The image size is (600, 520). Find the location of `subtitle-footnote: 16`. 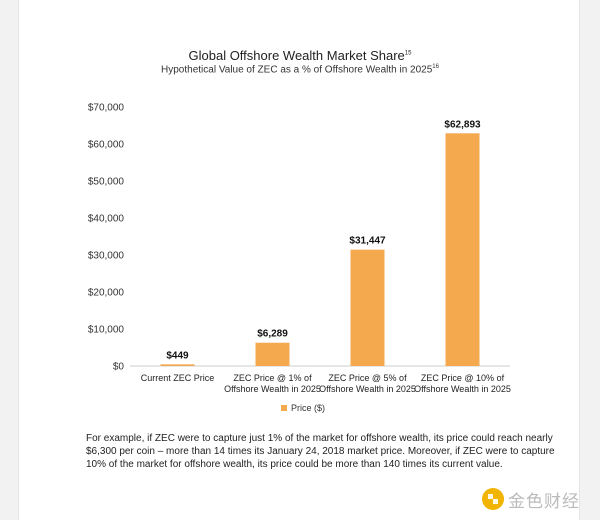

subtitle-footnote: 16 is located at coordinates (435, 67).